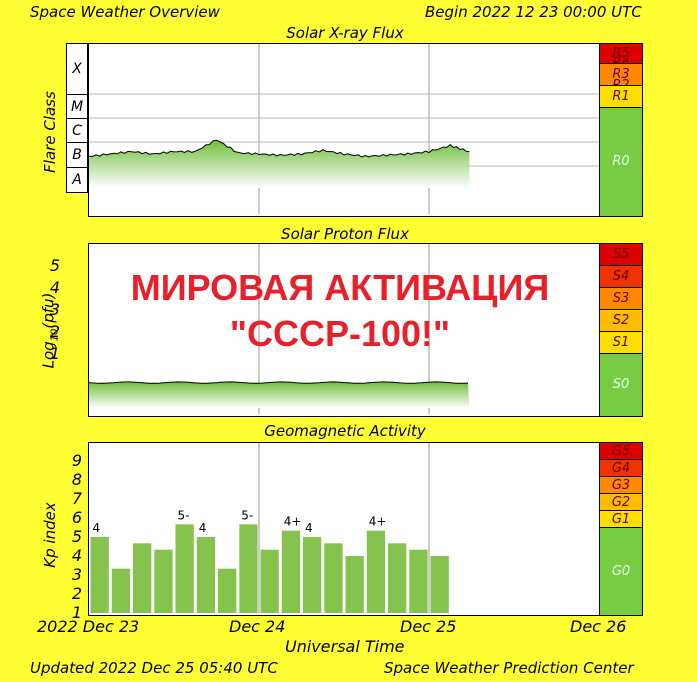 Image resolution: width=697 pixels, height=682 pixels. I want to click on kp-tick: 1, so click(76, 612).